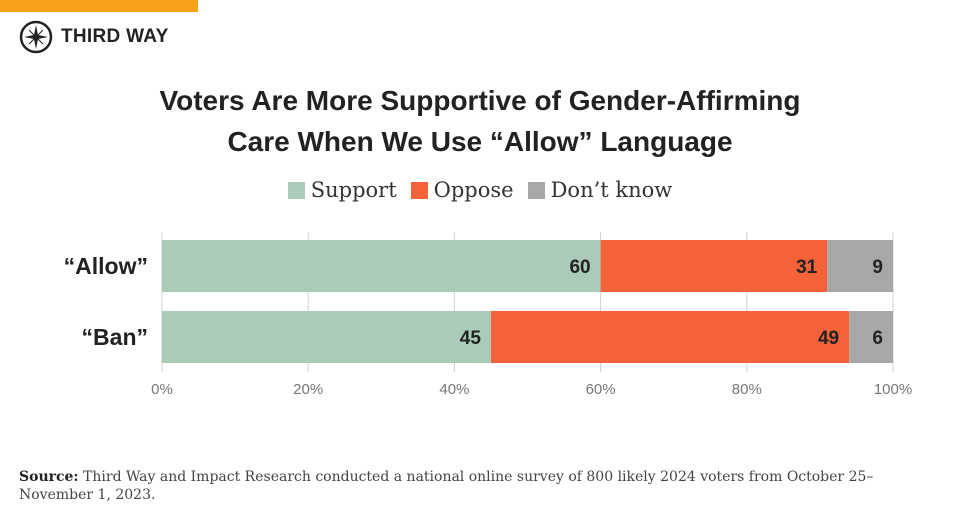  I want to click on title-line-2: Care When We Use “Allow” Language, so click(480, 141).